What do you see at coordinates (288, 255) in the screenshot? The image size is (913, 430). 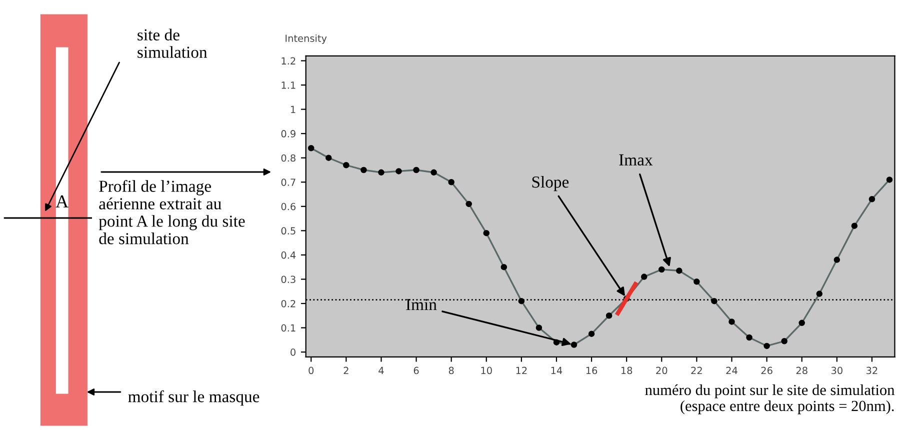 I see `y-tick-label: 0.4` at bounding box center [288, 255].